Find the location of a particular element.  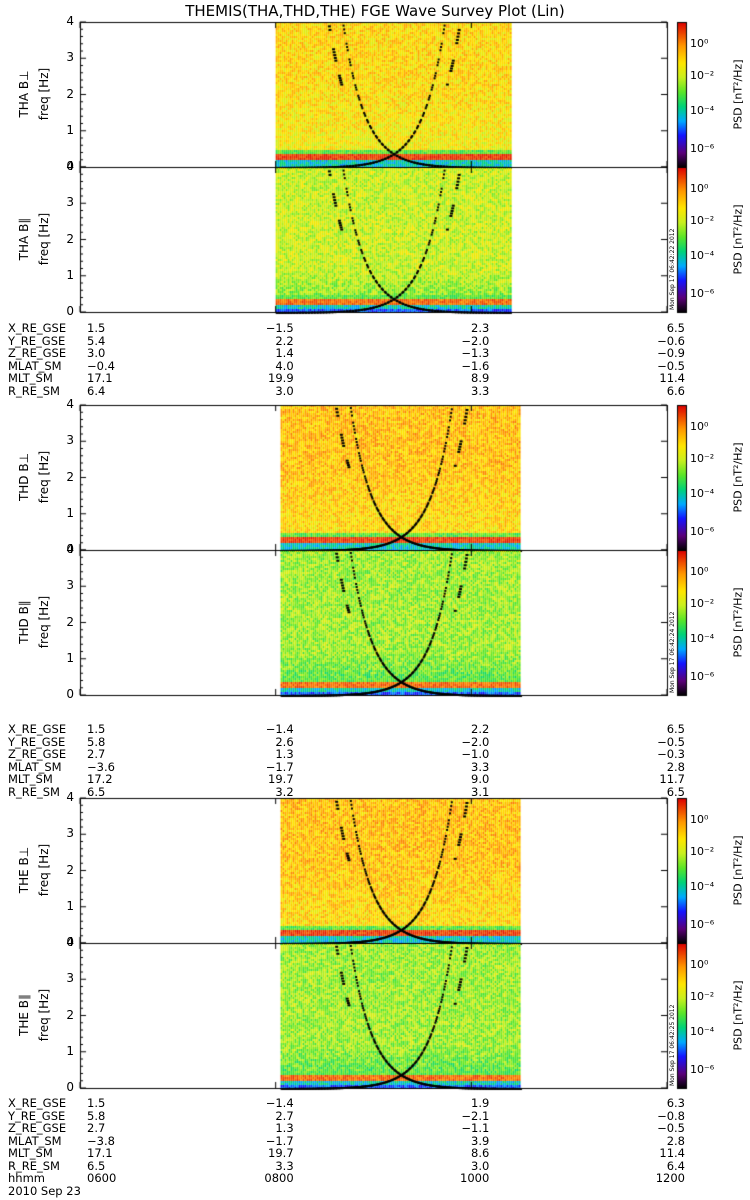

ephemeris-value: 5.4 is located at coordinates (96, 340).